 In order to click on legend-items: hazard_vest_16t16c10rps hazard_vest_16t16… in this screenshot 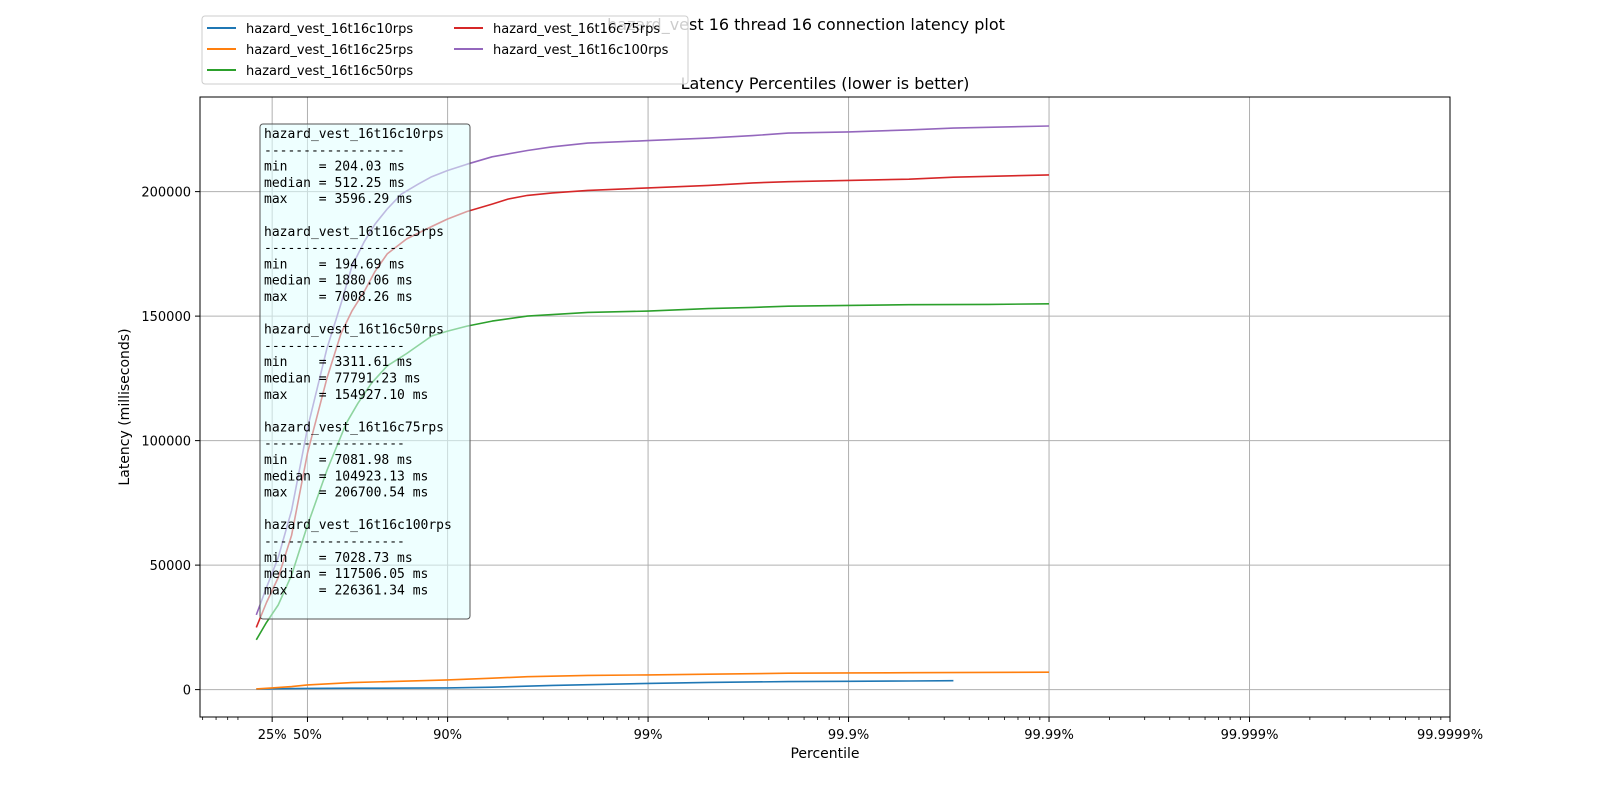, I will do `click(438, 50)`.